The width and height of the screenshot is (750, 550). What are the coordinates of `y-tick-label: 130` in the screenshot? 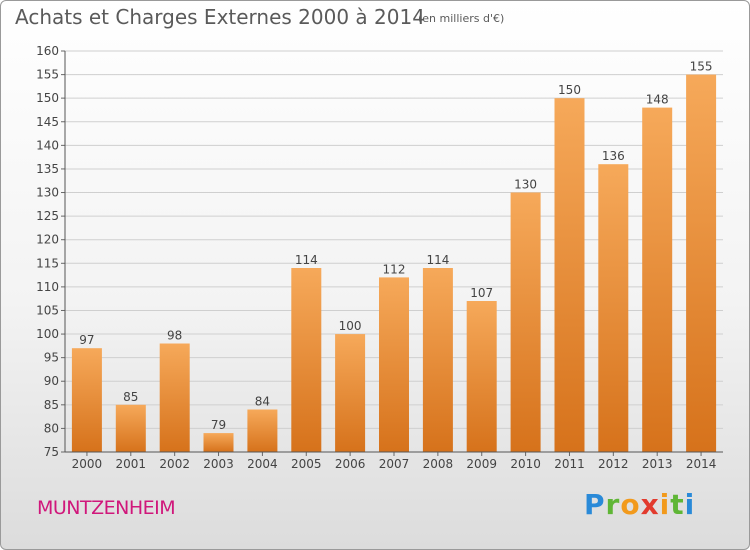 It's located at (47, 193).